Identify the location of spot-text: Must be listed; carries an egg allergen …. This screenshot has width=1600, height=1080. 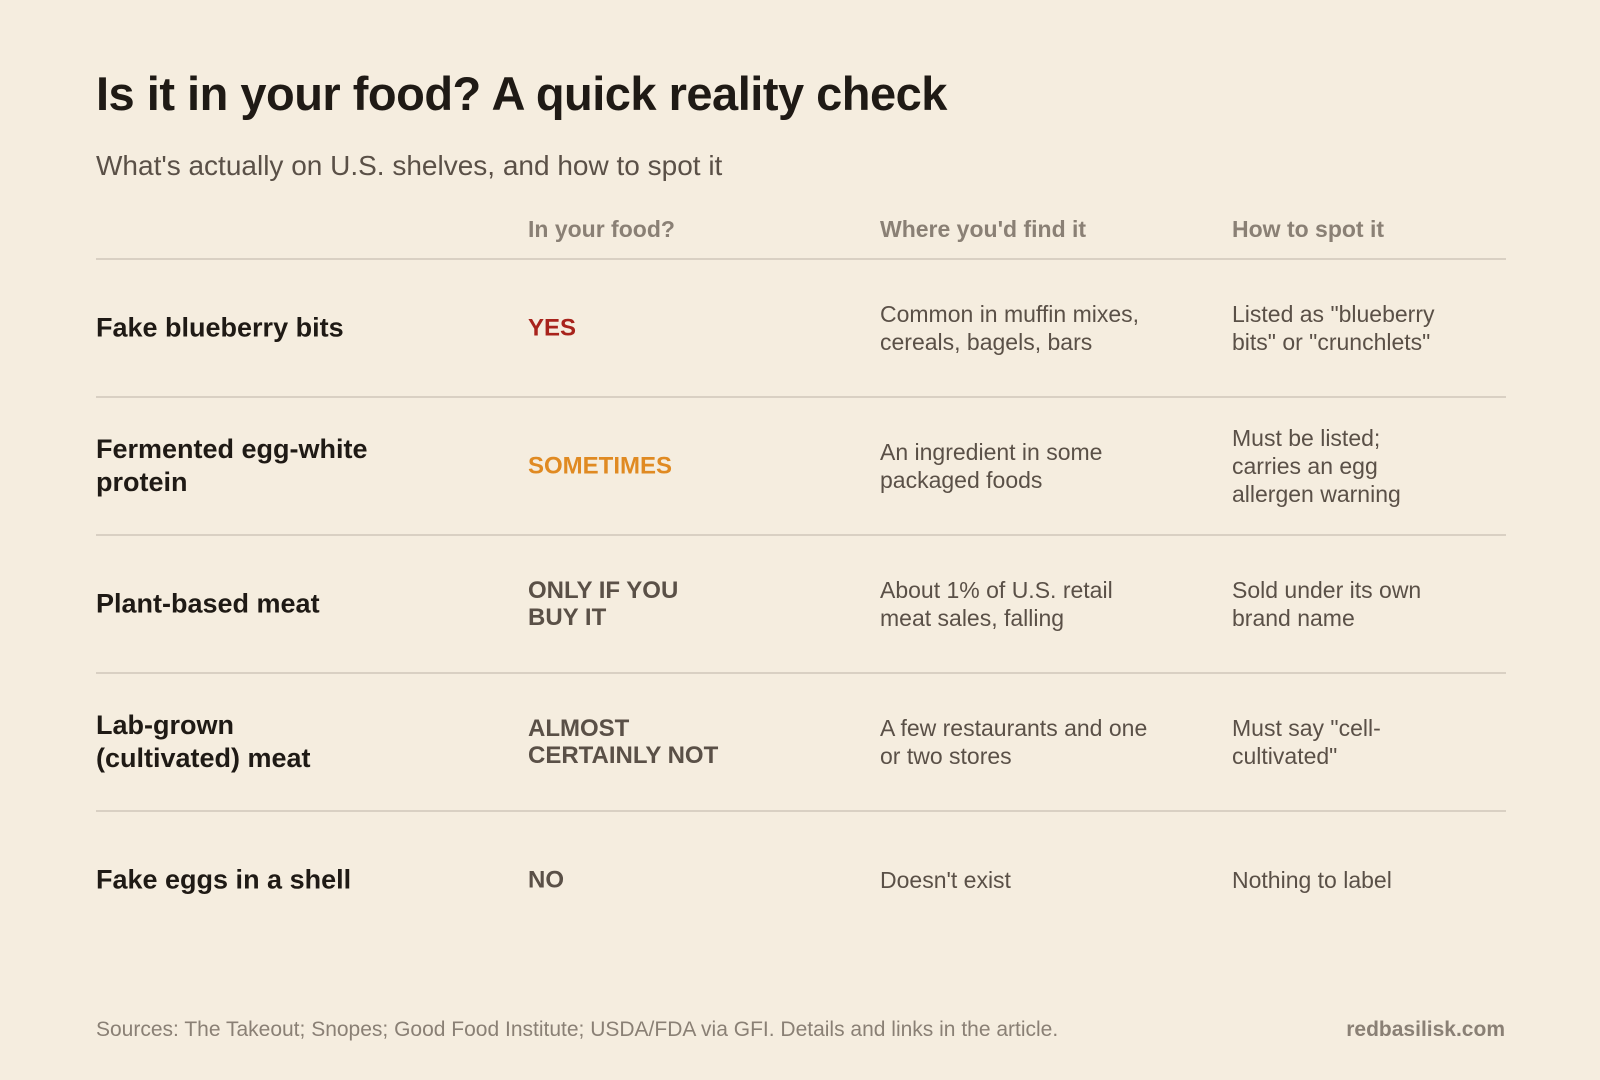
(1316, 466).